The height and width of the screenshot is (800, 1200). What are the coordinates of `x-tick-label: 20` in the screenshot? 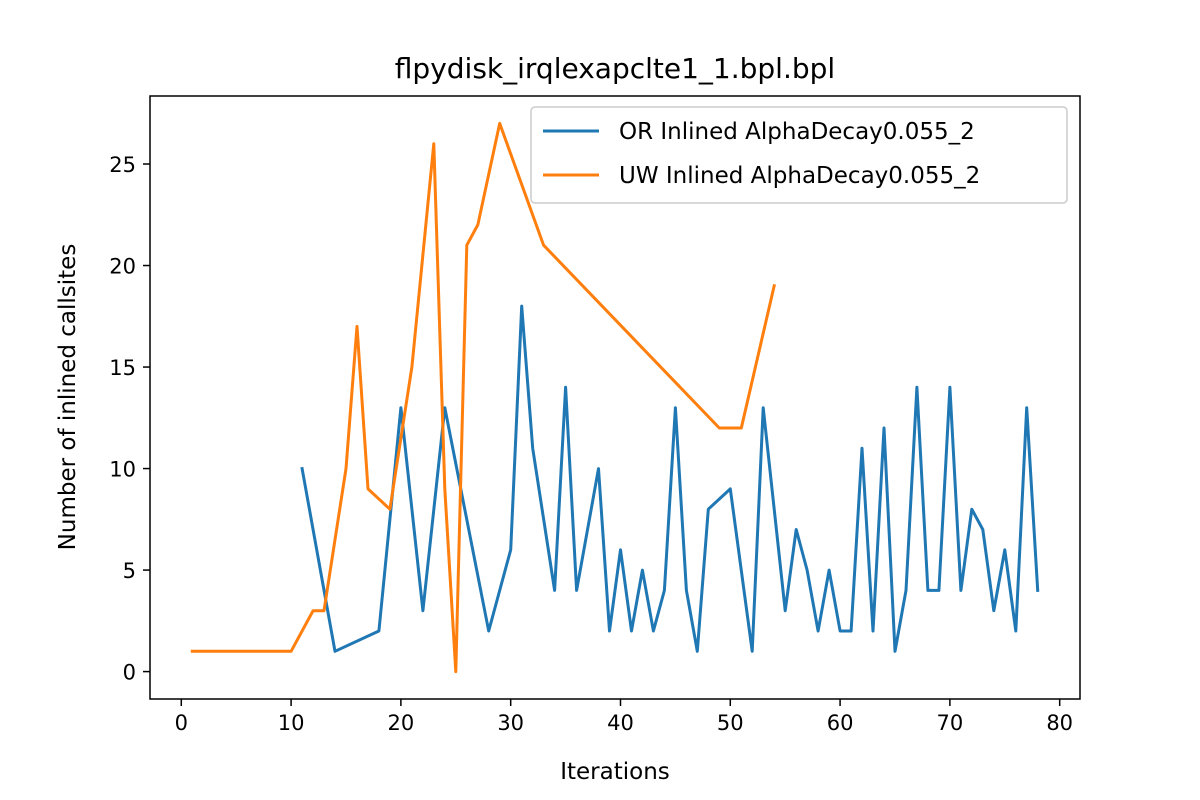 It's located at (401, 723).